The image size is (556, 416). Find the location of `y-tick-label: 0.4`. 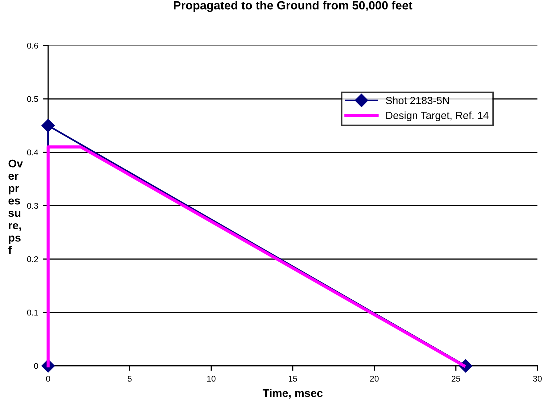

y-tick-label: 0.4 is located at coordinates (32, 153).